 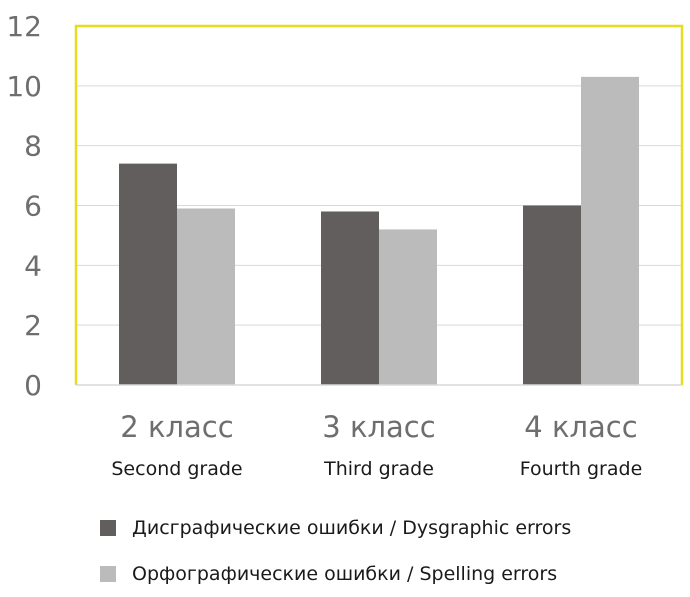 I want to click on x-category-sublabel-2: Second grade, so click(x=176, y=469).